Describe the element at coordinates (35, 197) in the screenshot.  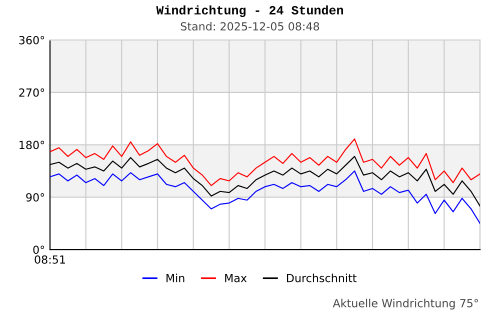
I see `y-tick-label: 90°` at that location.